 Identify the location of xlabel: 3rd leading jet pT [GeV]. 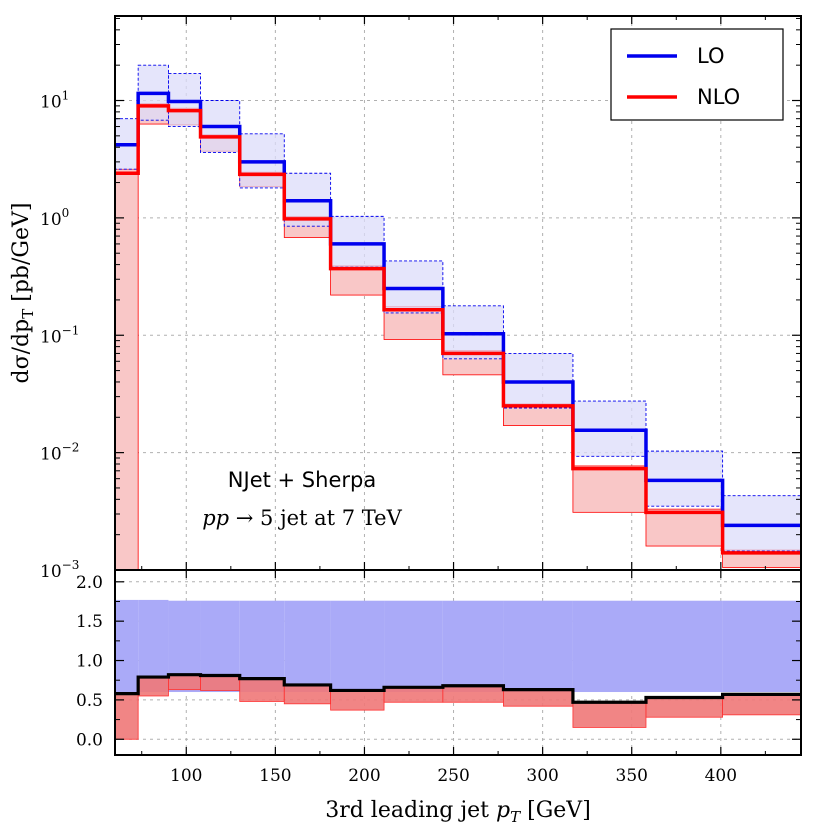
(458, 812).